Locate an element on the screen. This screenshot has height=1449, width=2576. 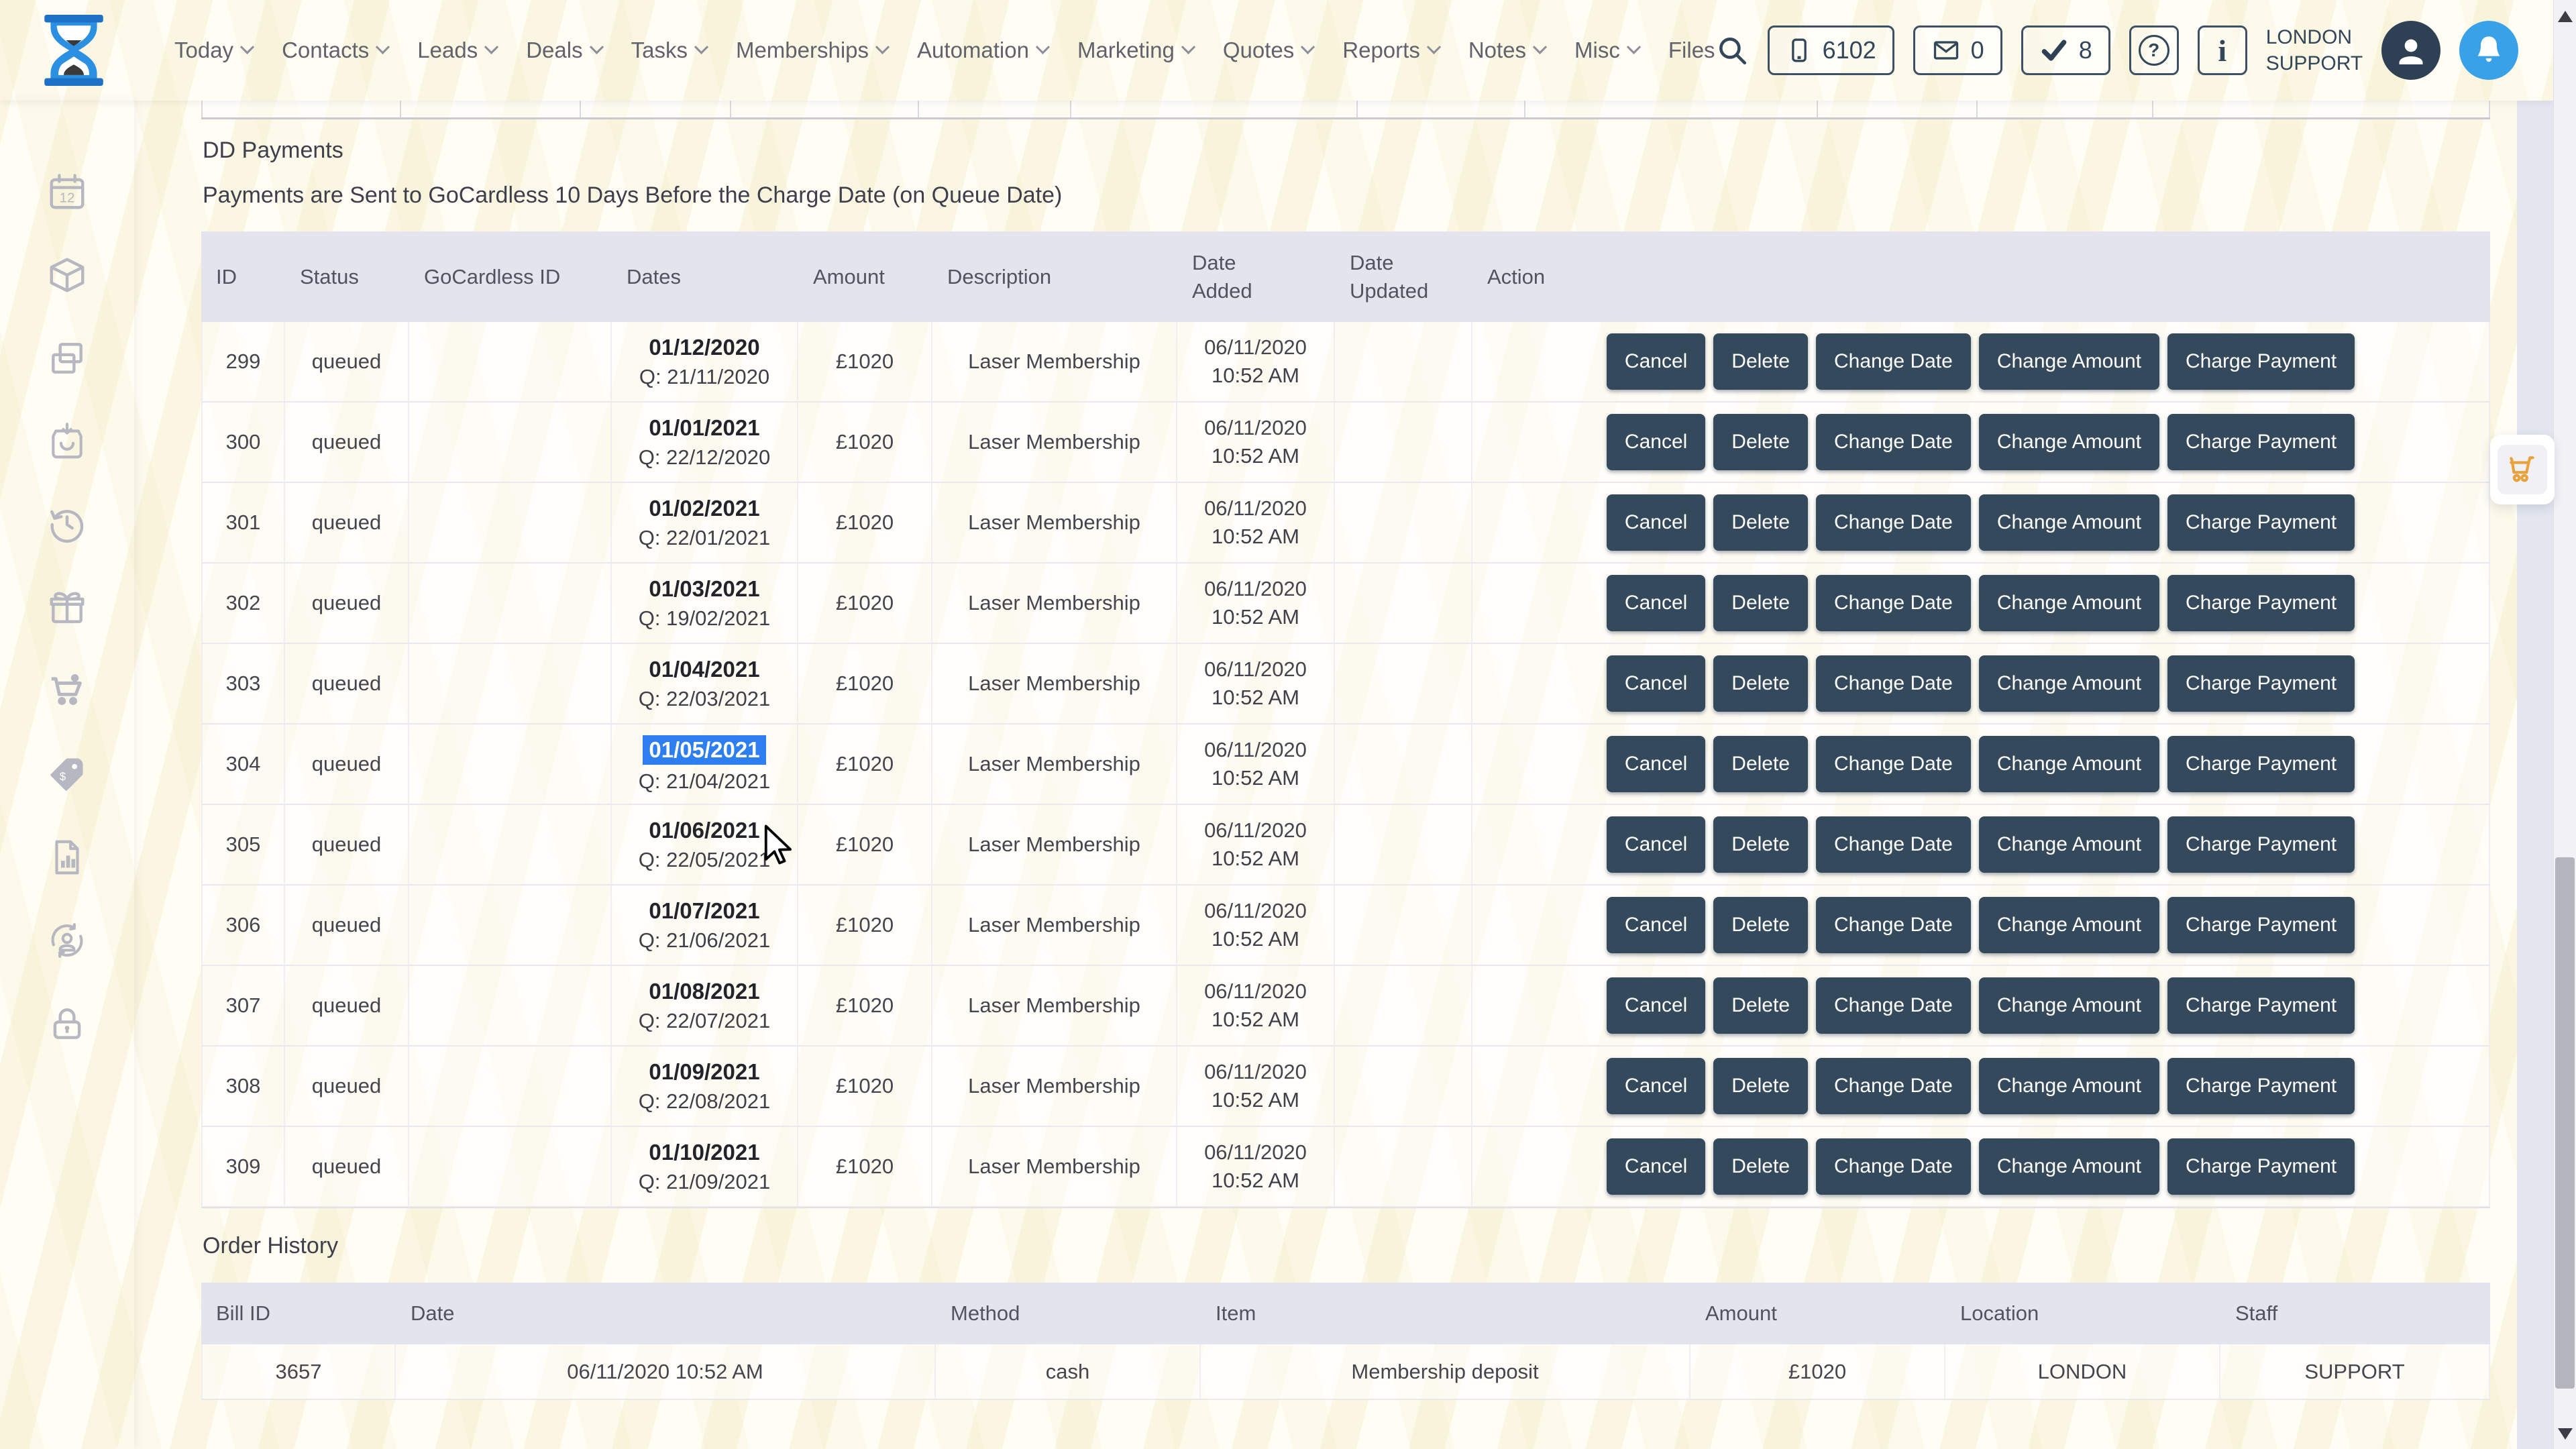
sidebar-item-calendar: 12 is located at coordinates (67, 191).